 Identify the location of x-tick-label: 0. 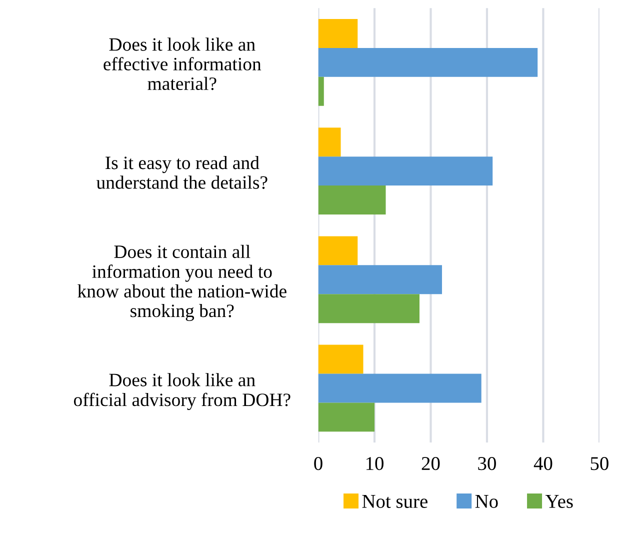
(318, 463).